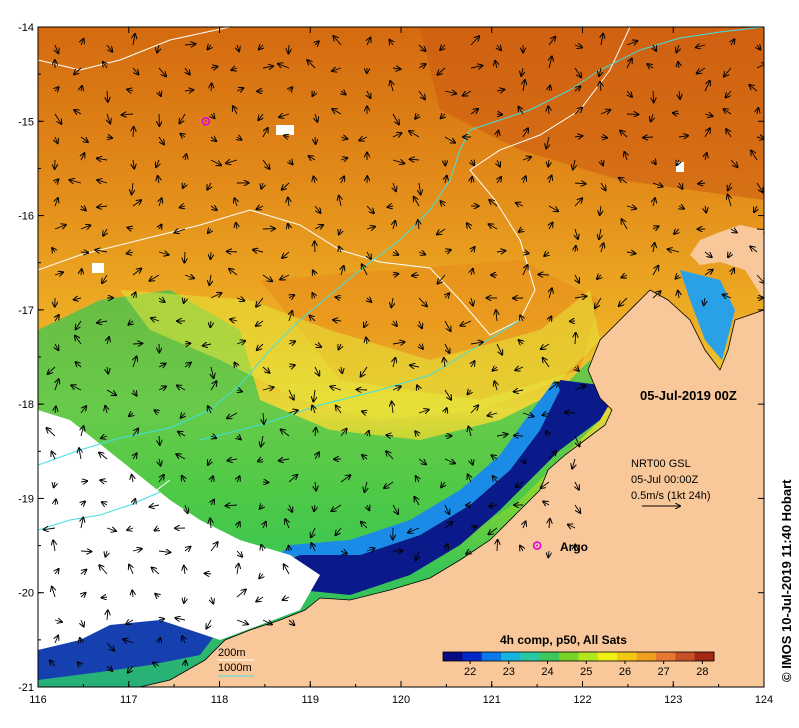  Describe the element at coordinates (764, 700) in the screenshot. I see `x-tick-label: 124` at that location.